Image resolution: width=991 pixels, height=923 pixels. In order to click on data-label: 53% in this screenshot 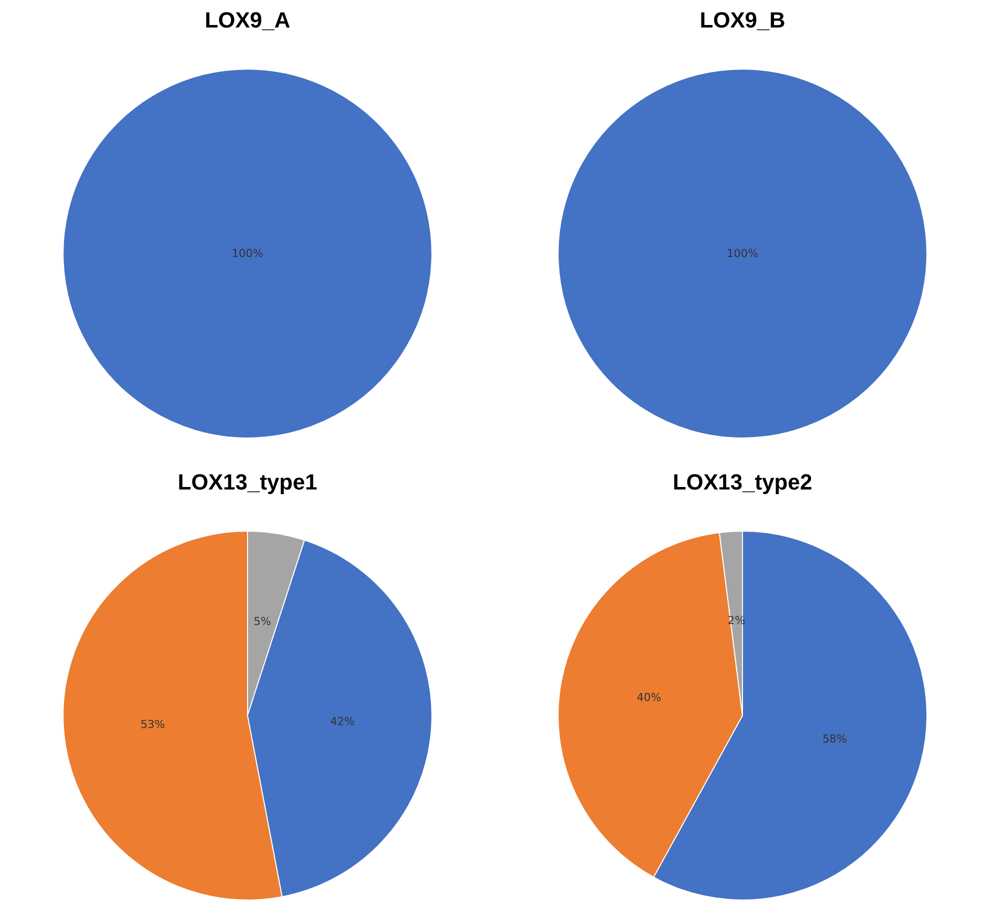, I will do `click(152, 724)`.